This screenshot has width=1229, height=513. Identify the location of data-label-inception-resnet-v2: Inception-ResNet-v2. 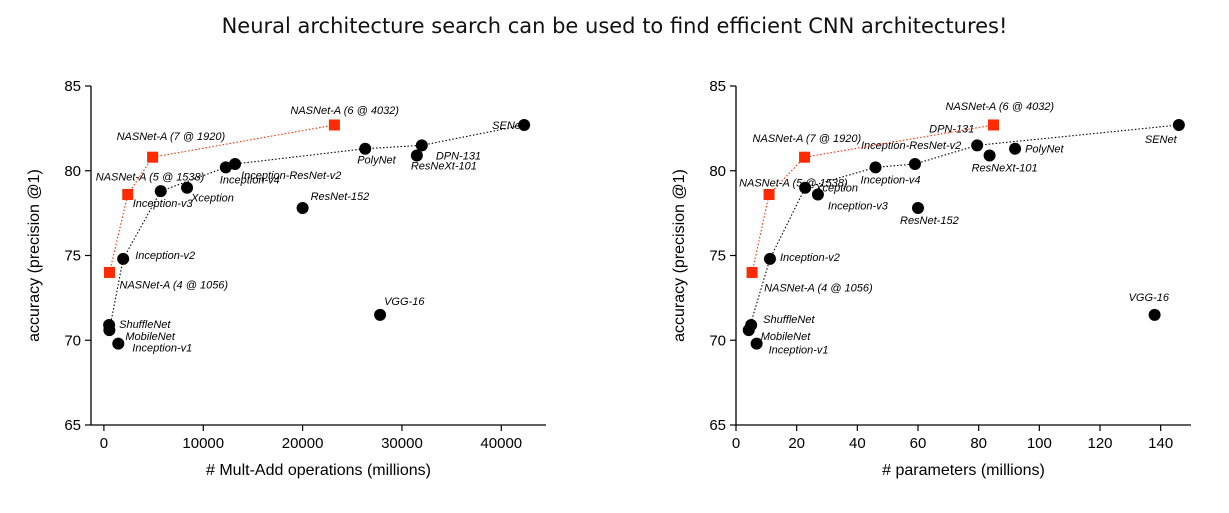
(911, 146).